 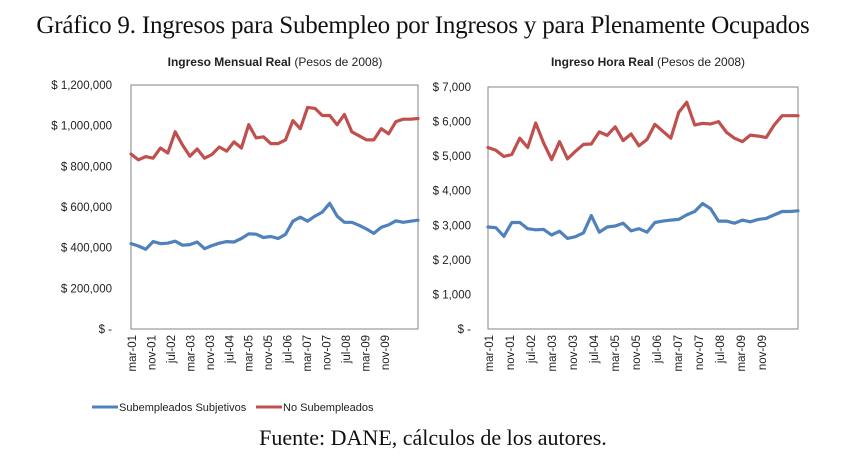 What do you see at coordinates (452, 192) in the screenshot?
I see `y-tick-label: $ 4,000` at bounding box center [452, 192].